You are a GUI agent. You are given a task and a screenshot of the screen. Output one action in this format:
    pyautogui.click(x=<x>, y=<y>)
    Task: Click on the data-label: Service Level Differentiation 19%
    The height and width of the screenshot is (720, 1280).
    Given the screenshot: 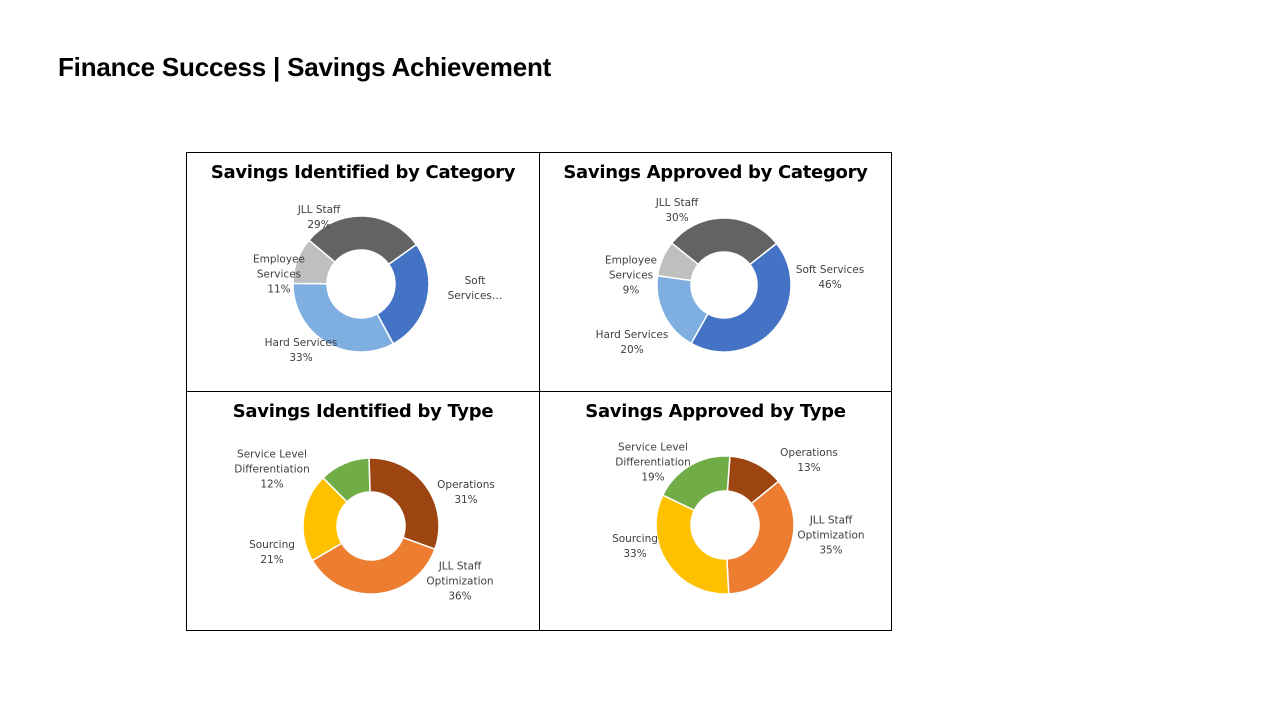 What is the action you would take?
    pyautogui.click(x=652, y=463)
    